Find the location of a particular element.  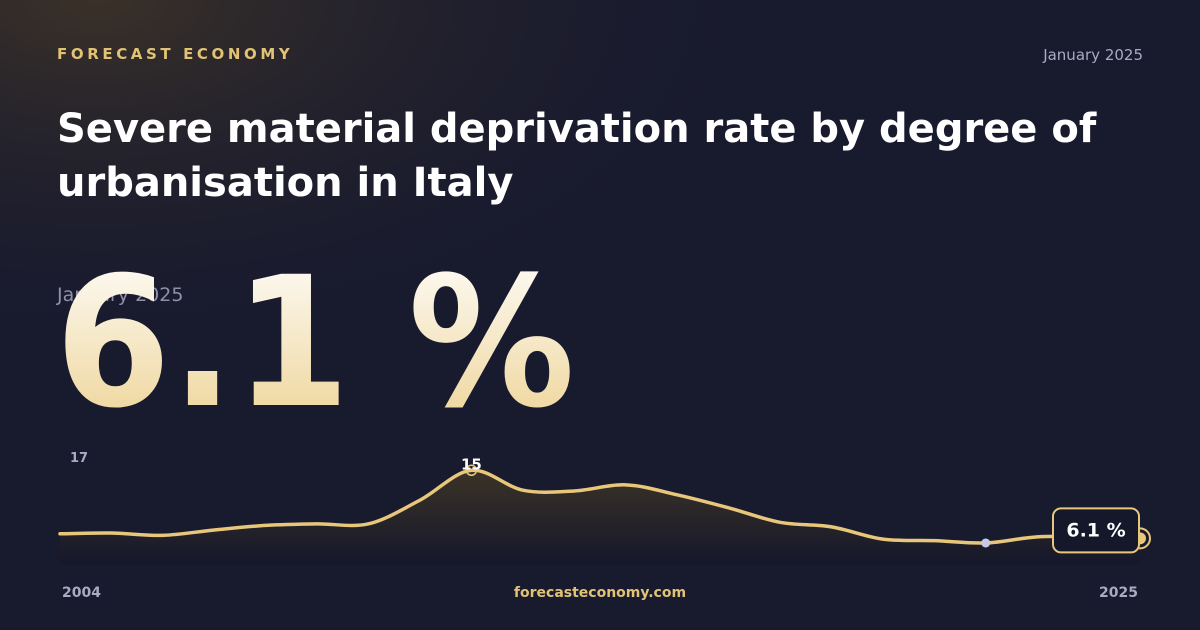

x-tick-label: 2004 is located at coordinates (81, 593).